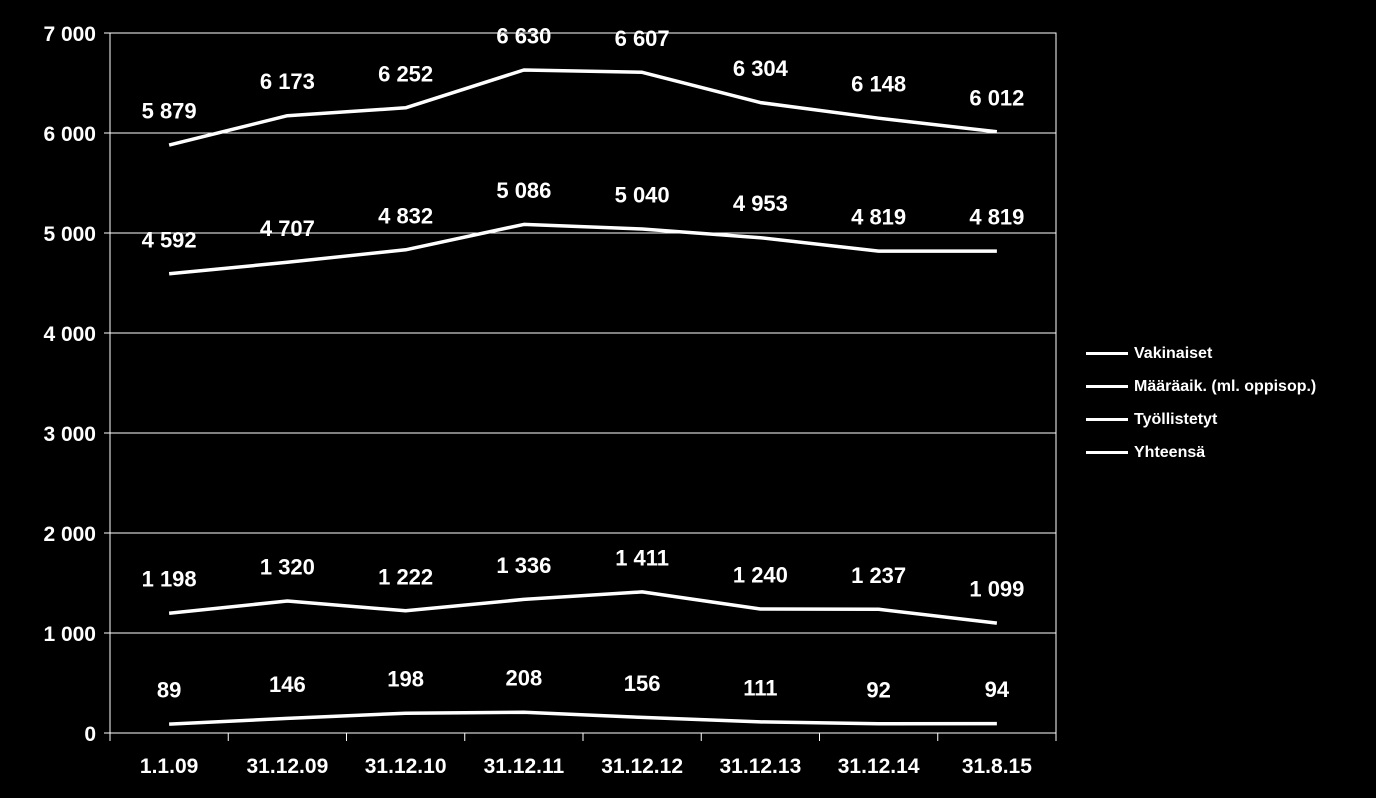 The width and height of the screenshot is (1376, 798). What do you see at coordinates (642, 195) in the screenshot?
I see `data-label: 5 040` at bounding box center [642, 195].